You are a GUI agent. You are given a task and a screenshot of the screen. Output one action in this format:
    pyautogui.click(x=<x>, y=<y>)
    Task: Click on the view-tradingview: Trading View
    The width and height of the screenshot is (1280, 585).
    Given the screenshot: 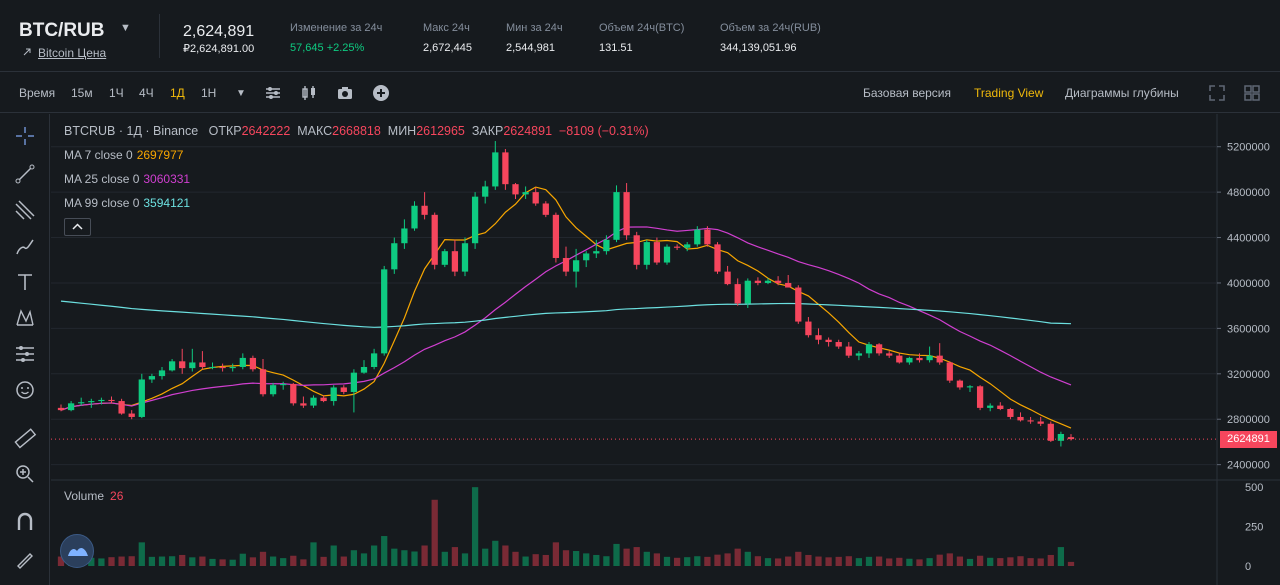 What is the action you would take?
    pyautogui.click(x=1009, y=93)
    